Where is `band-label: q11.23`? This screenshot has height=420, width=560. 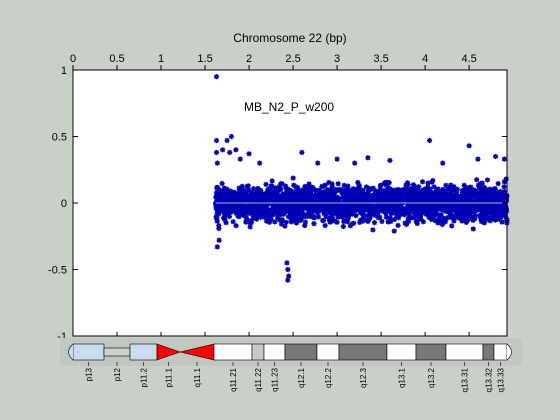 band-label: q11.23 is located at coordinates (275, 379).